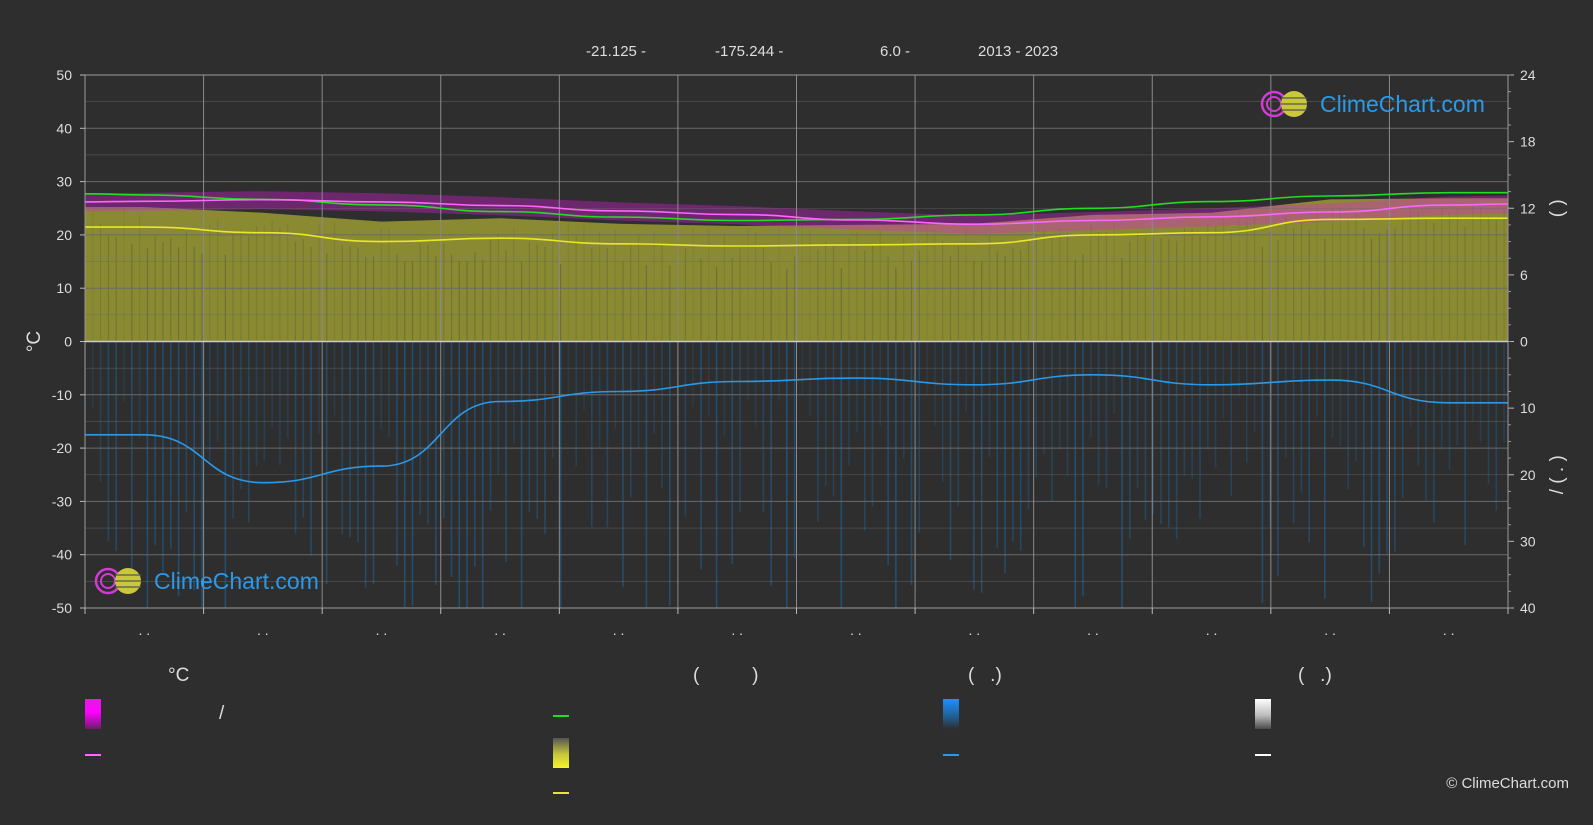 This screenshot has width=1593, height=825. I want to click on legend-snow-swatch, so click(1263, 755).